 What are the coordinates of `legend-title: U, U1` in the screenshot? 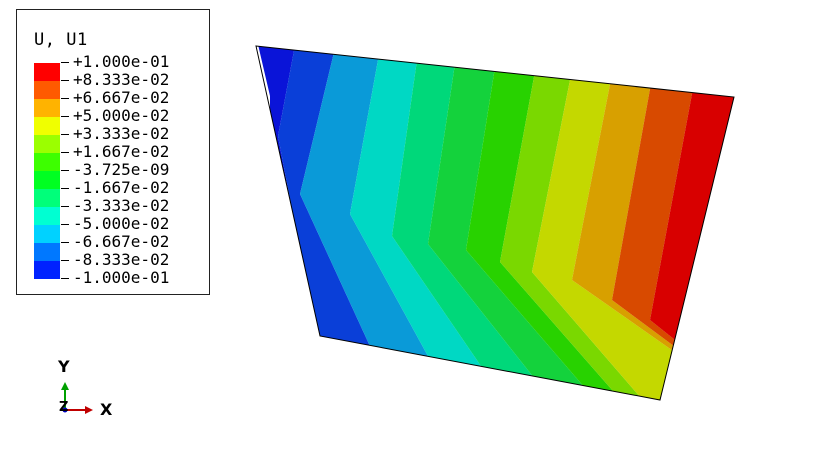 It's located at (61, 40).